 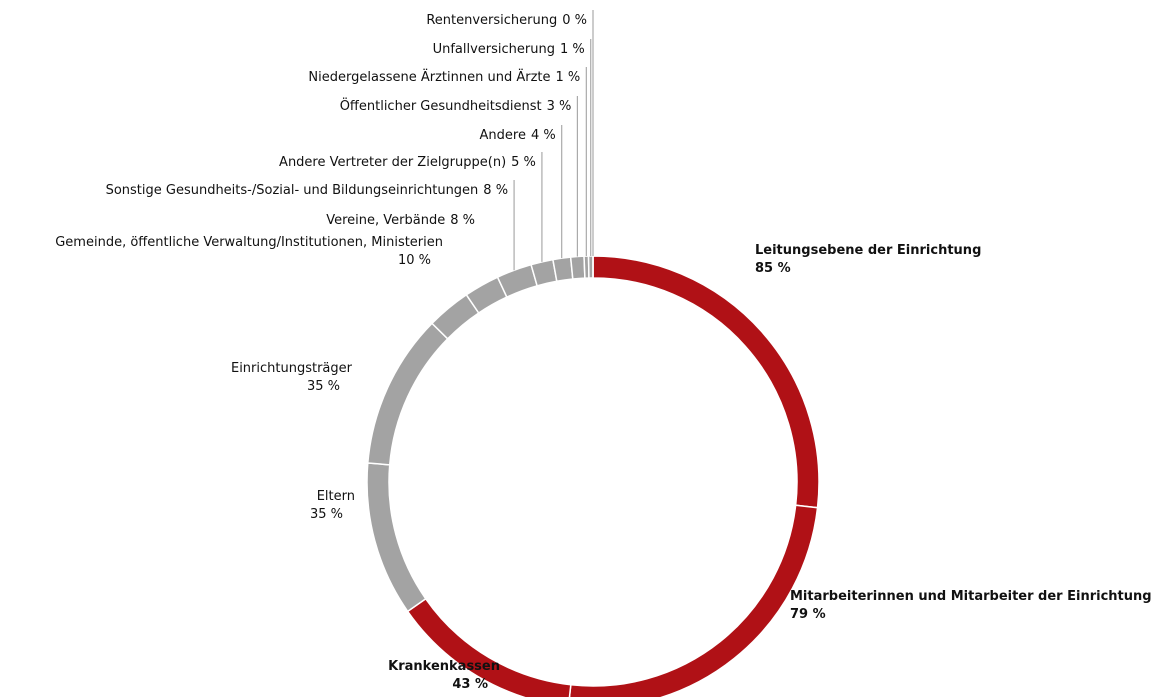 What do you see at coordinates (808, 614) in the screenshot?
I see `value-label: 79 %` at bounding box center [808, 614].